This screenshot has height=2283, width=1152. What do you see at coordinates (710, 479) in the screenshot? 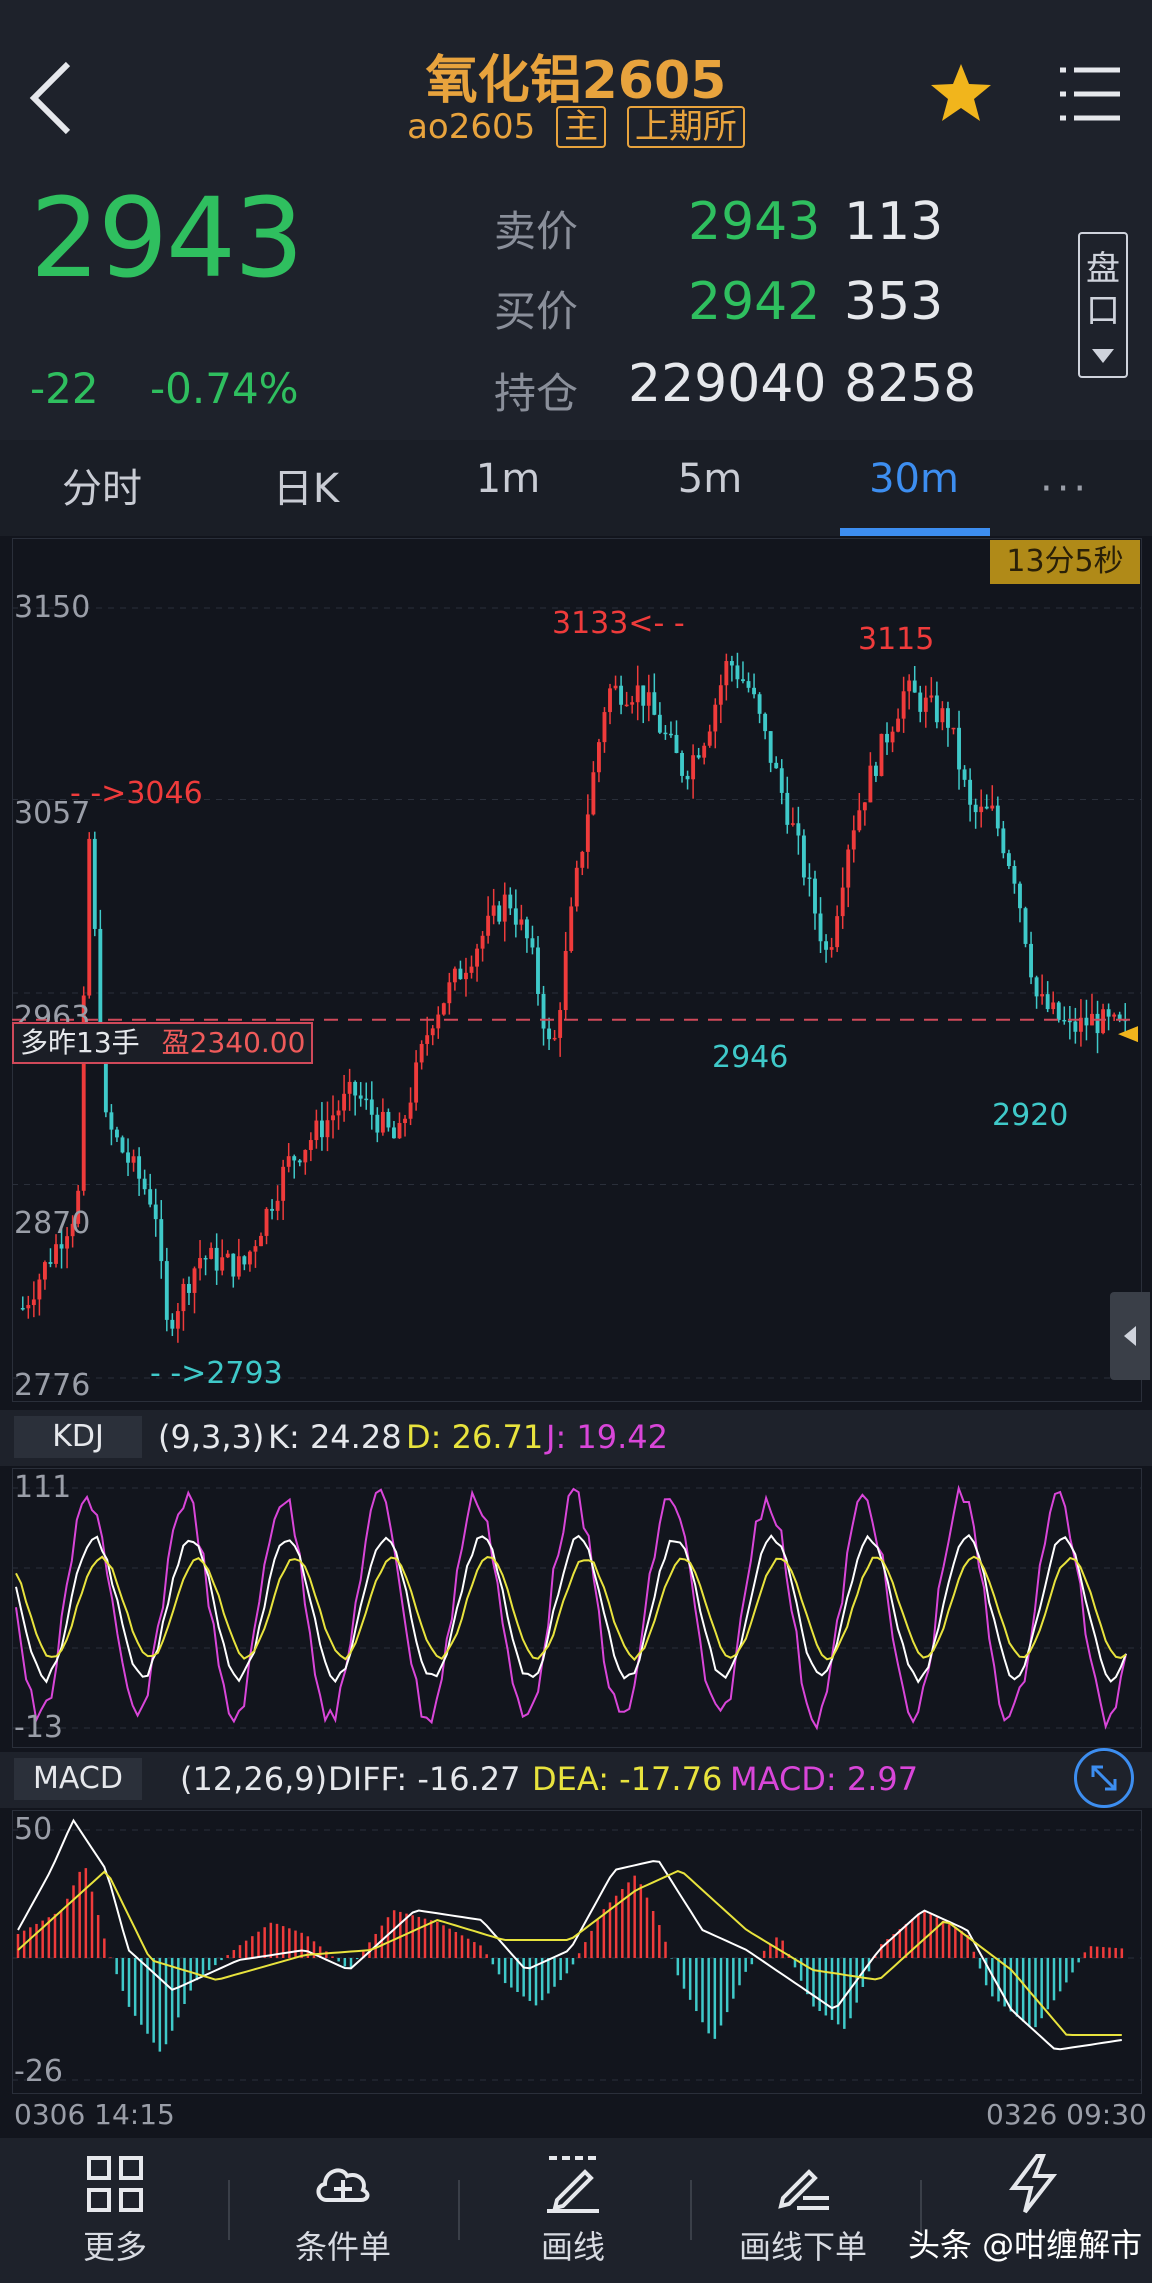
I see `tab-5m: 5m` at bounding box center [710, 479].